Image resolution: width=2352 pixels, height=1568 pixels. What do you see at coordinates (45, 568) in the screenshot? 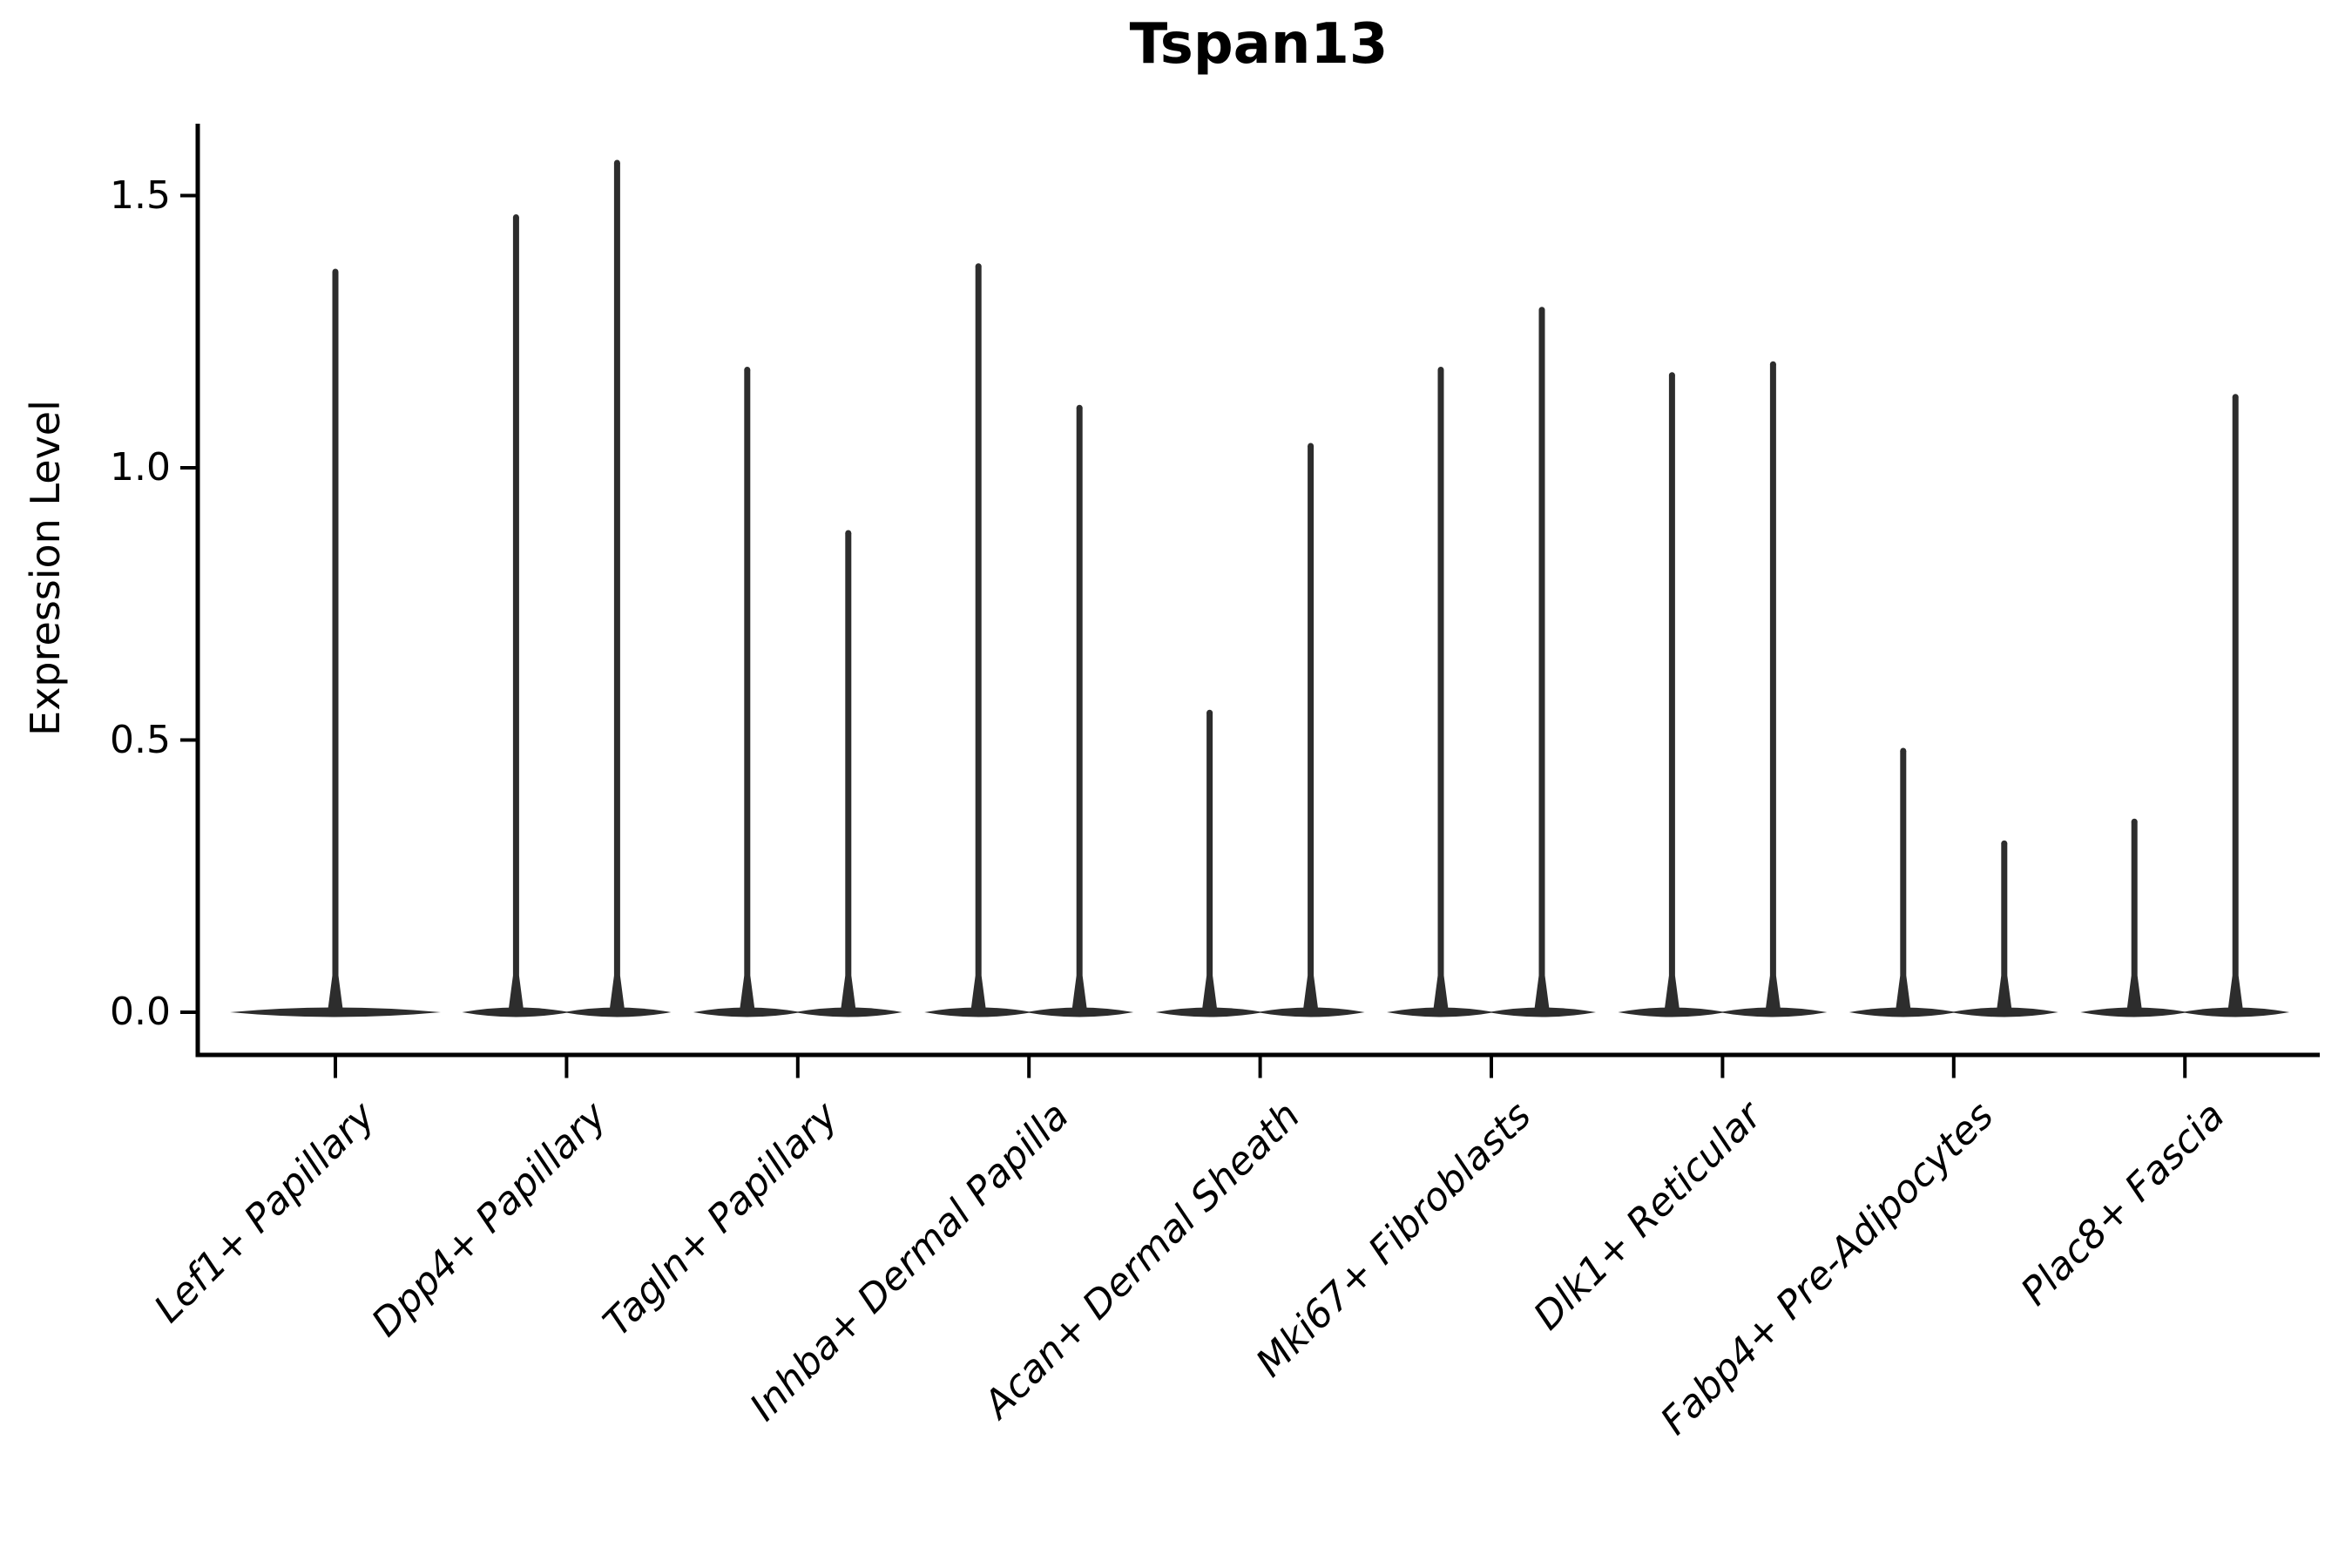
I see `y-axis-label: Expression Level` at bounding box center [45, 568].